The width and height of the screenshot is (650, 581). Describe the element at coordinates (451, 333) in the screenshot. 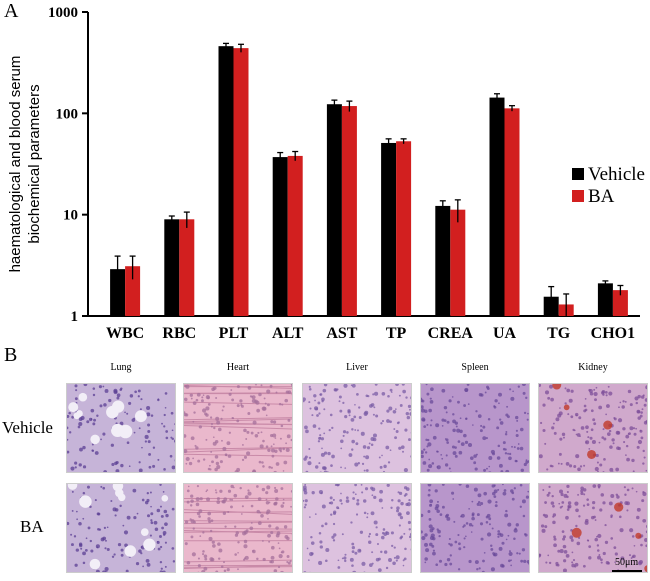

I see `x-tick-label: CREA` at that location.